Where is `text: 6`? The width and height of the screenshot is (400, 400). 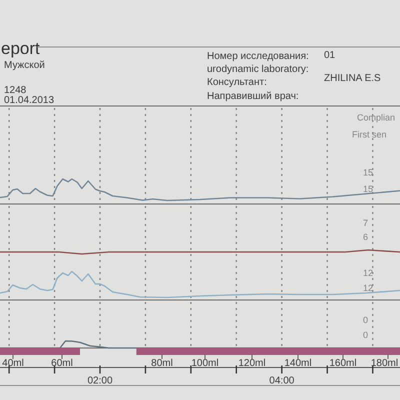 text: 6 is located at coordinates (365, 237).